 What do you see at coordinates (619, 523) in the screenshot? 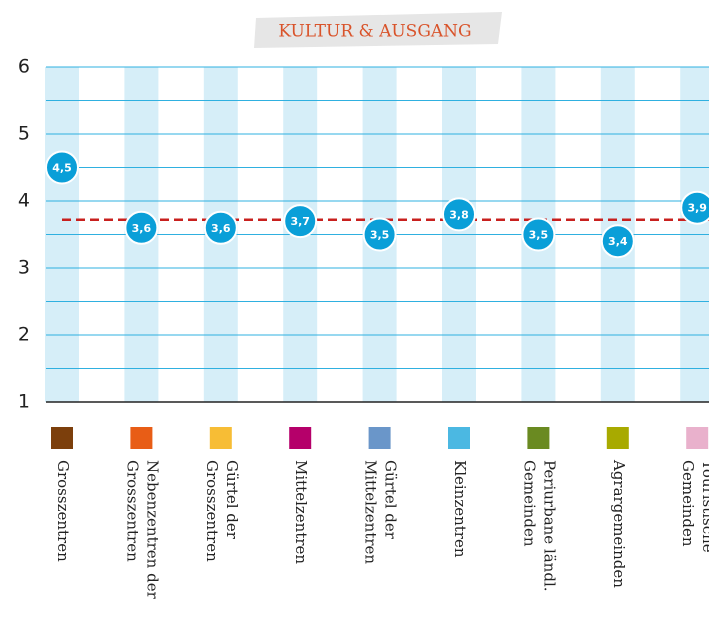
I see `x-tick-label: Agrargemeinden` at bounding box center [619, 523].